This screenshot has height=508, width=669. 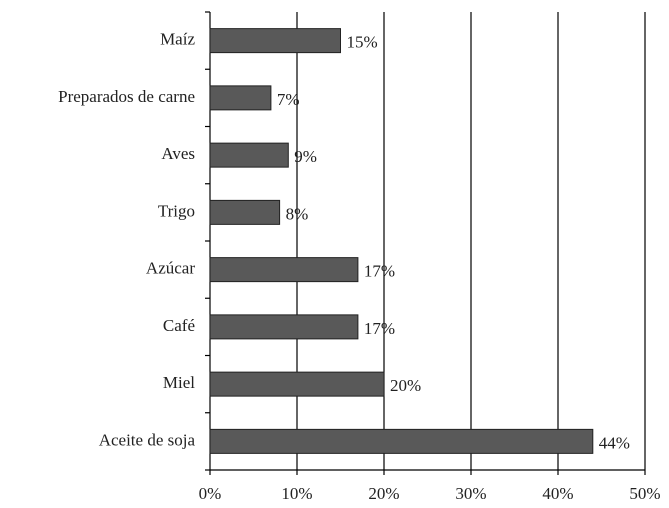 What do you see at coordinates (170, 268) in the screenshot?
I see `y-tick-label: Azúcar` at bounding box center [170, 268].